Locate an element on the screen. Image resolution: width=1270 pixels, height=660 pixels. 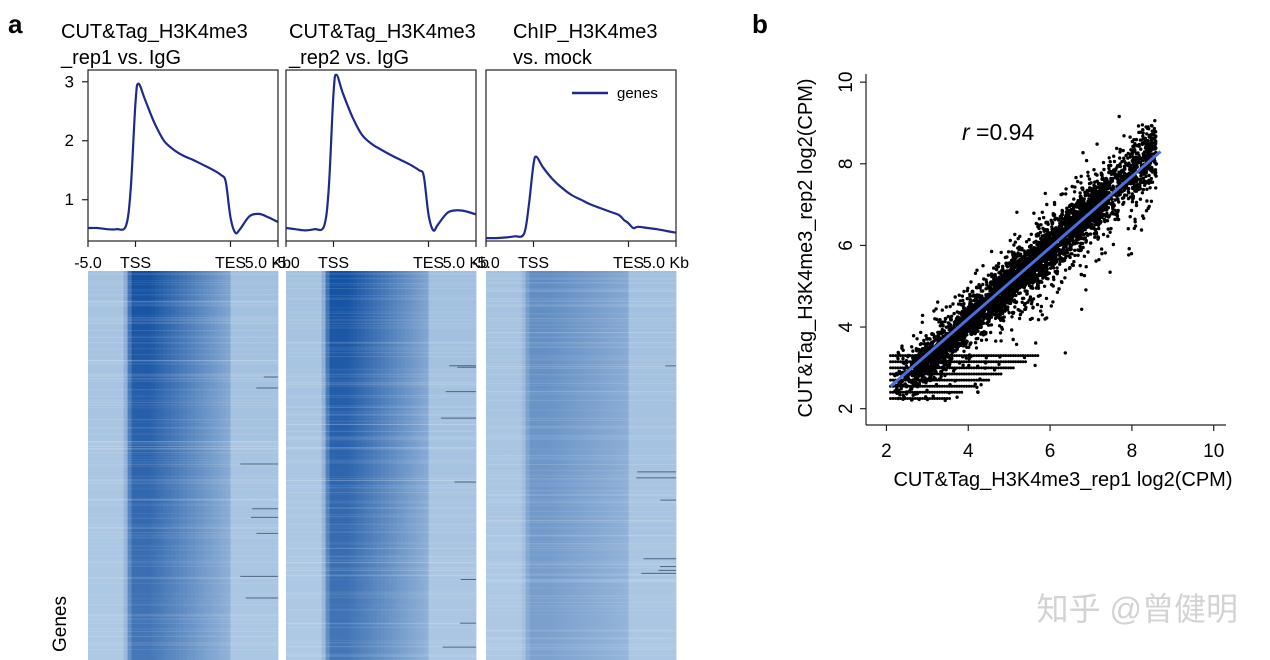
profile-1-title-line1: CUT&Tag_H3K4me3 is located at coordinates (154, 32).